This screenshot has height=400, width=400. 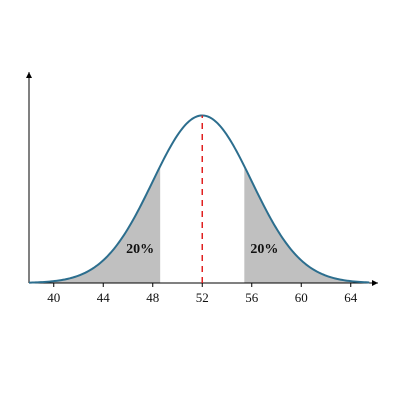 What do you see at coordinates (53, 297) in the screenshot?
I see `x-tick-label: 40` at bounding box center [53, 297].